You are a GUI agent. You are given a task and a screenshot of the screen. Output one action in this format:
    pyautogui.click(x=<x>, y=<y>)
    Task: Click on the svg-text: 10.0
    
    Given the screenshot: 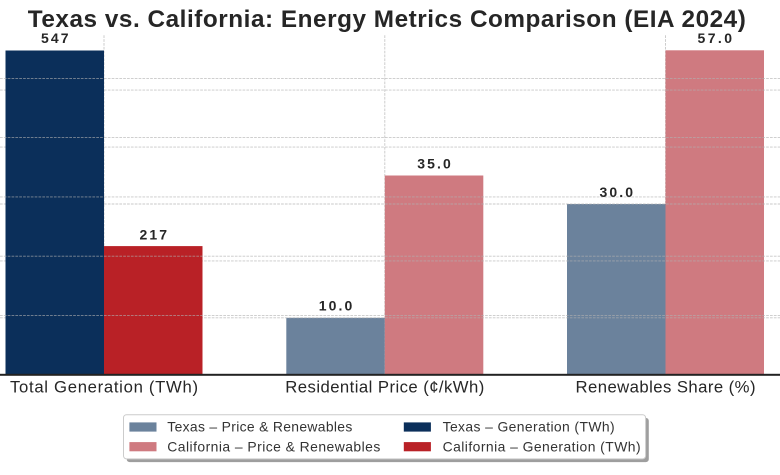 What is the action you would take?
    pyautogui.click(x=336, y=306)
    